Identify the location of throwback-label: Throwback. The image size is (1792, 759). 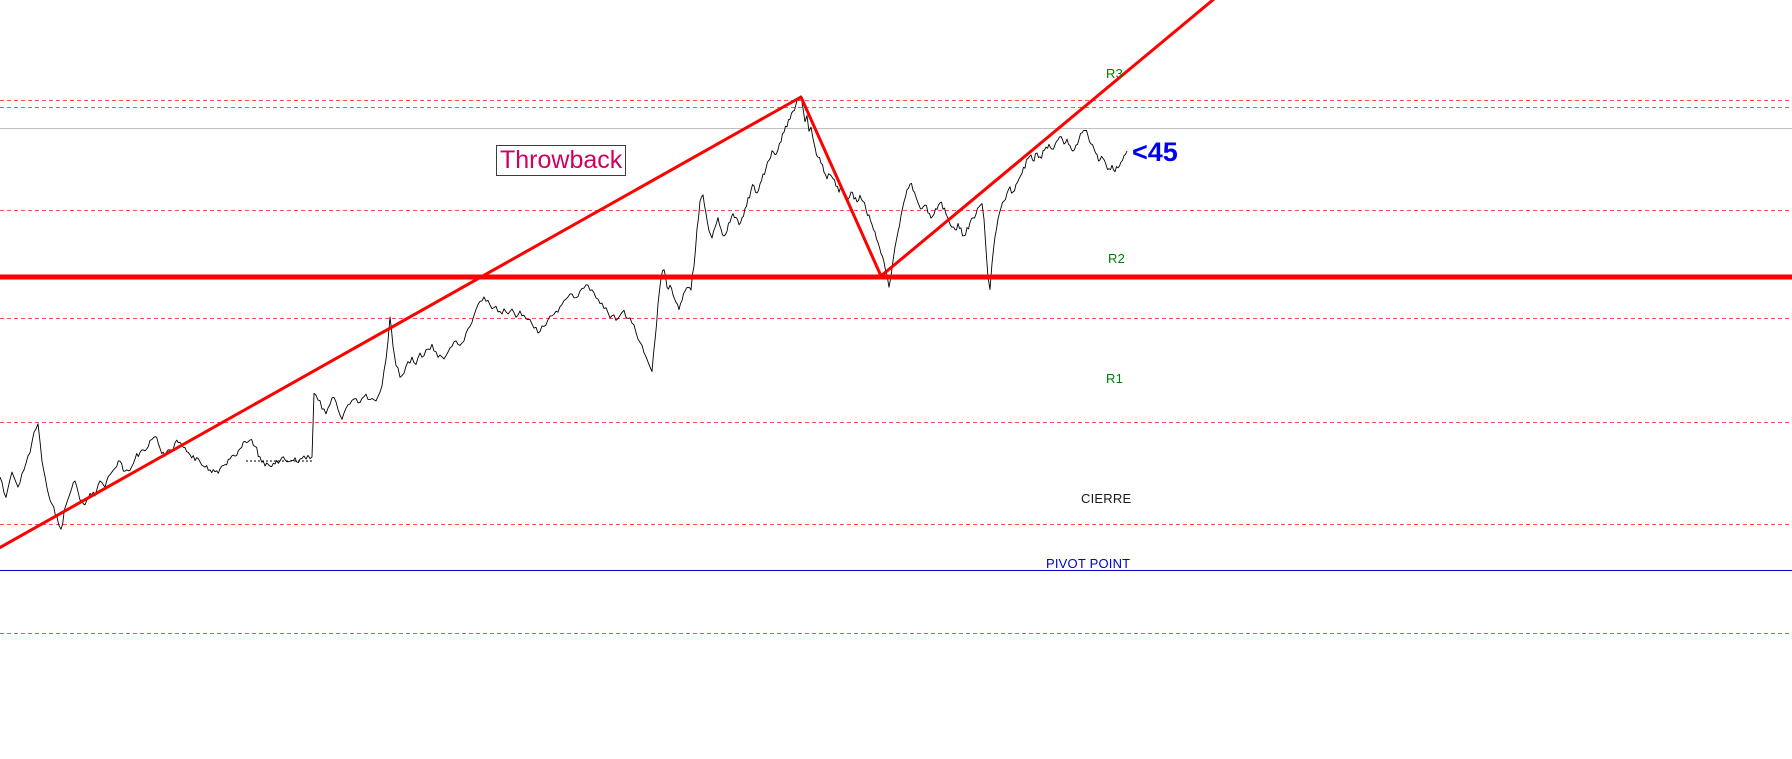
(561, 160).